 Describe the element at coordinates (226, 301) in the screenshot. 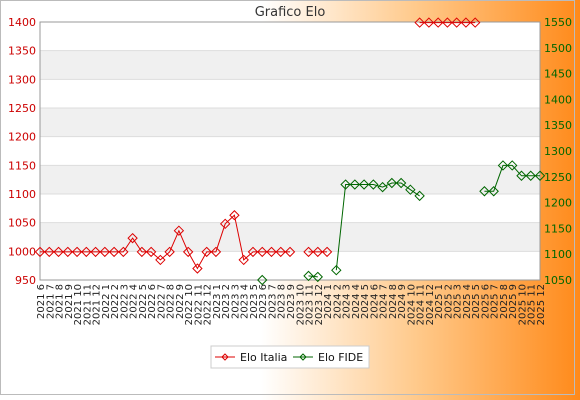

I see `x-tick-label: 2023 2` at that location.